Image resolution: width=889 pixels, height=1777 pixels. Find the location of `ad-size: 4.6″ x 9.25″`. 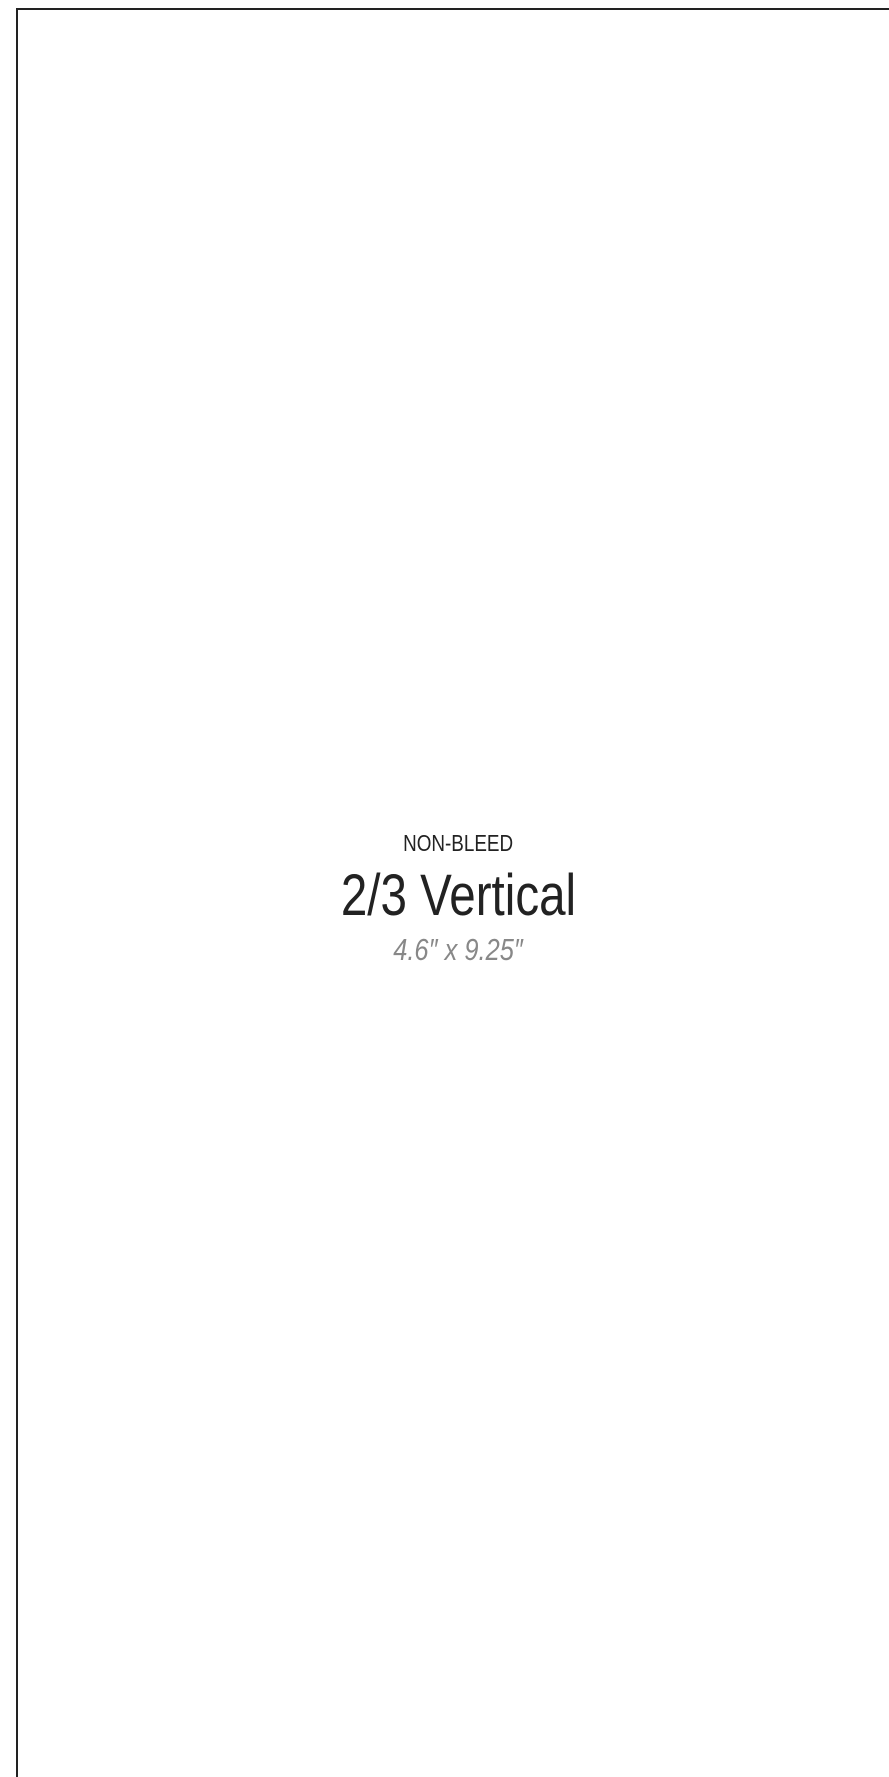

ad-size: 4.6″ x 9.25″ is located at coordinates (444, 950).